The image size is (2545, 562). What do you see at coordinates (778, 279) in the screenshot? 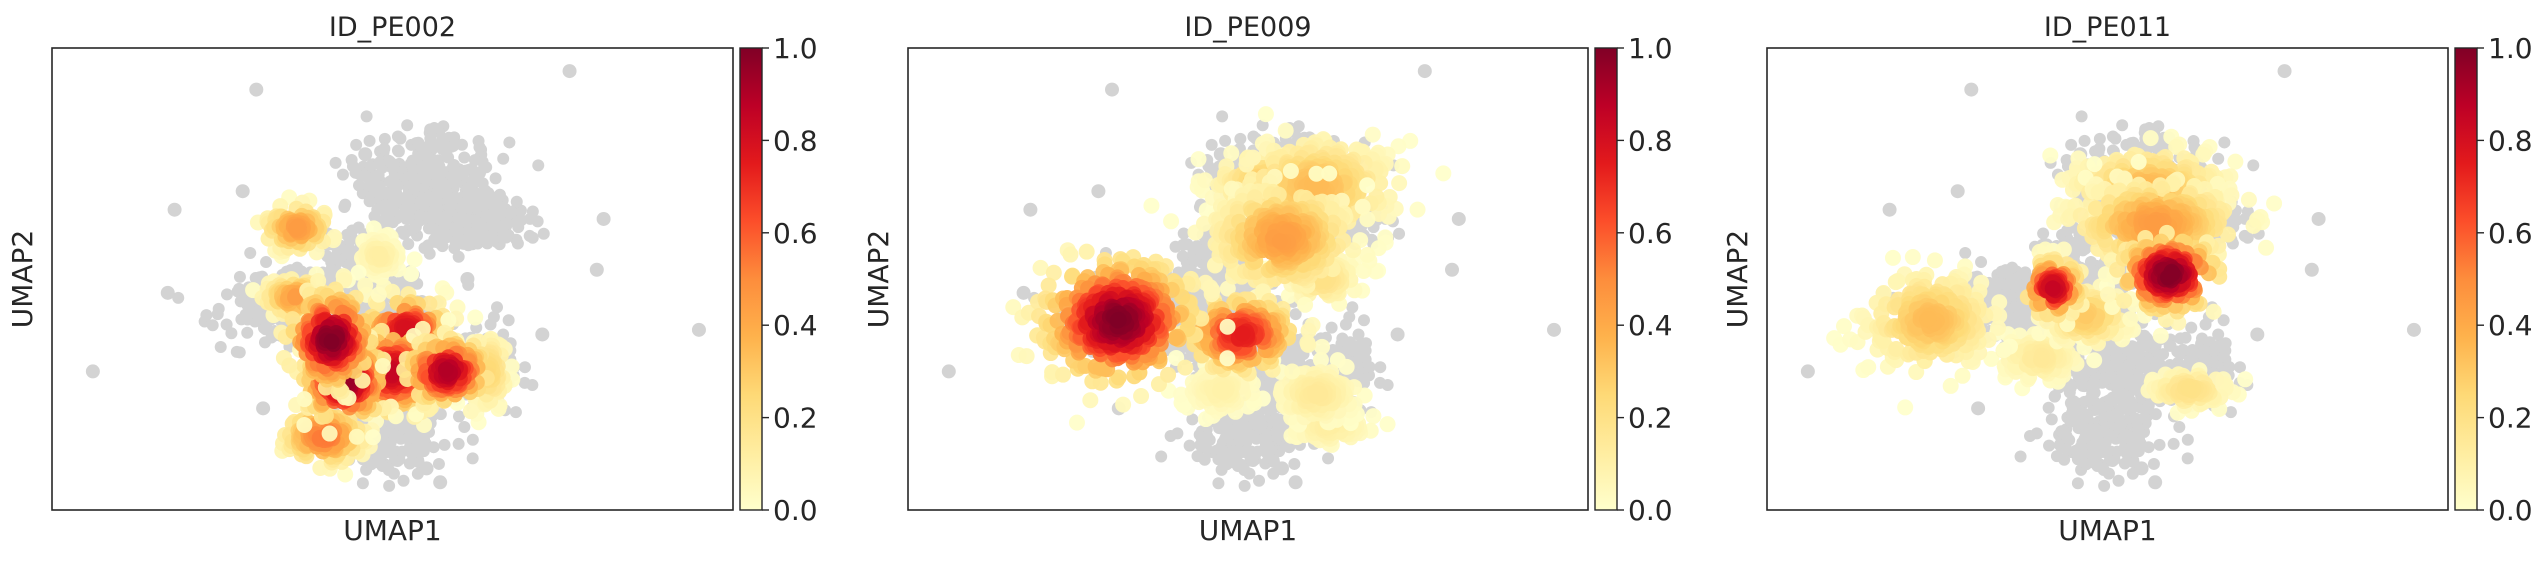
I see `colorbar: 0.00.20.40.60.81.0` at bounding box center [778, 279].